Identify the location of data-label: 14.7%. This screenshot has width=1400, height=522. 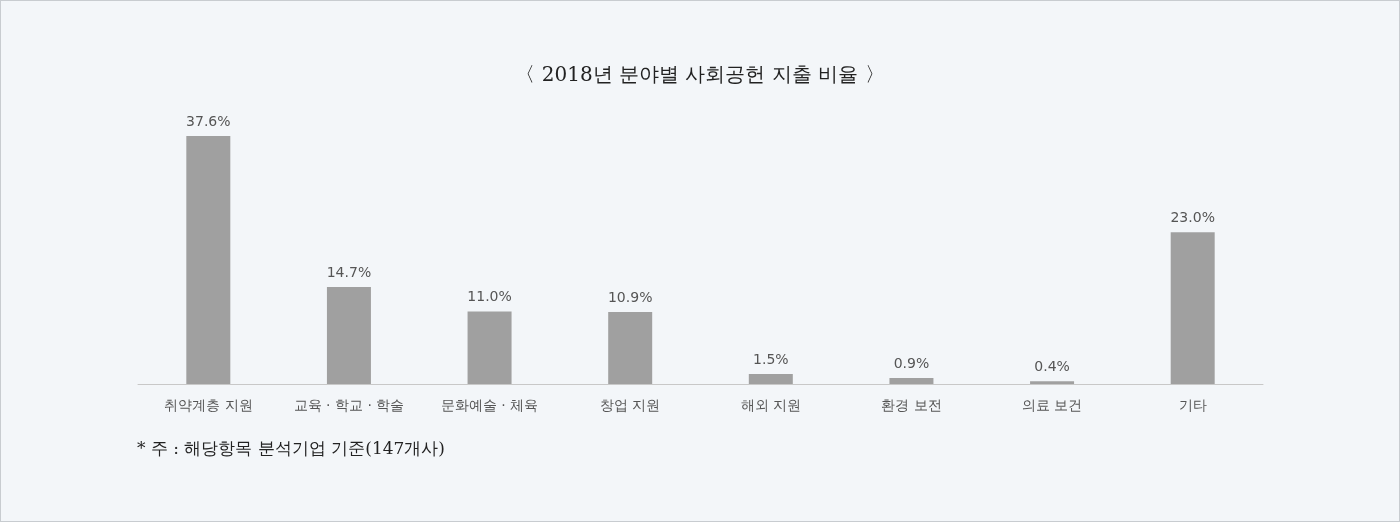
(349, 272).